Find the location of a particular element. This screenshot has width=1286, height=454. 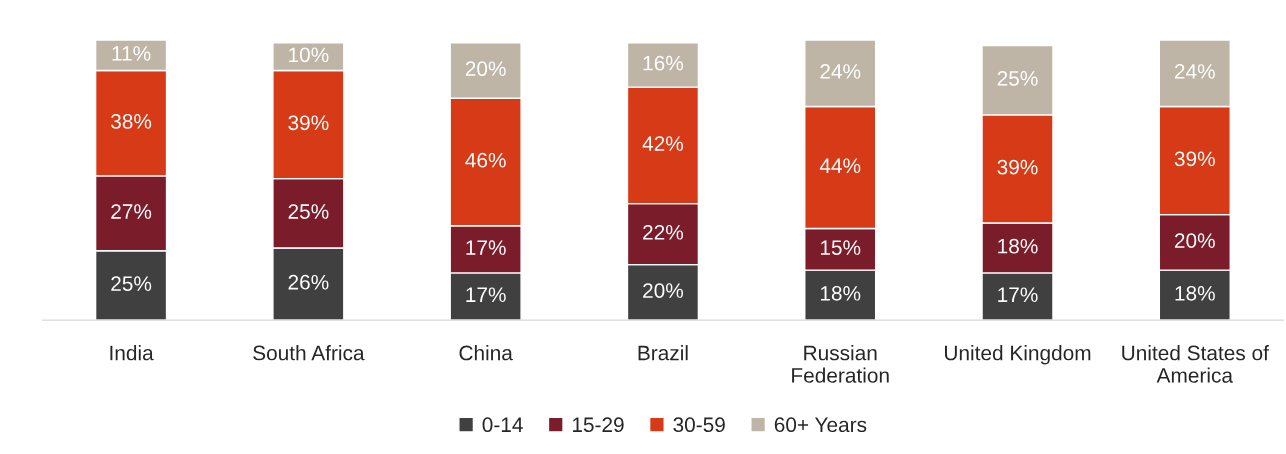

legend-label: 0-14 is located at coordinates (502, 425).